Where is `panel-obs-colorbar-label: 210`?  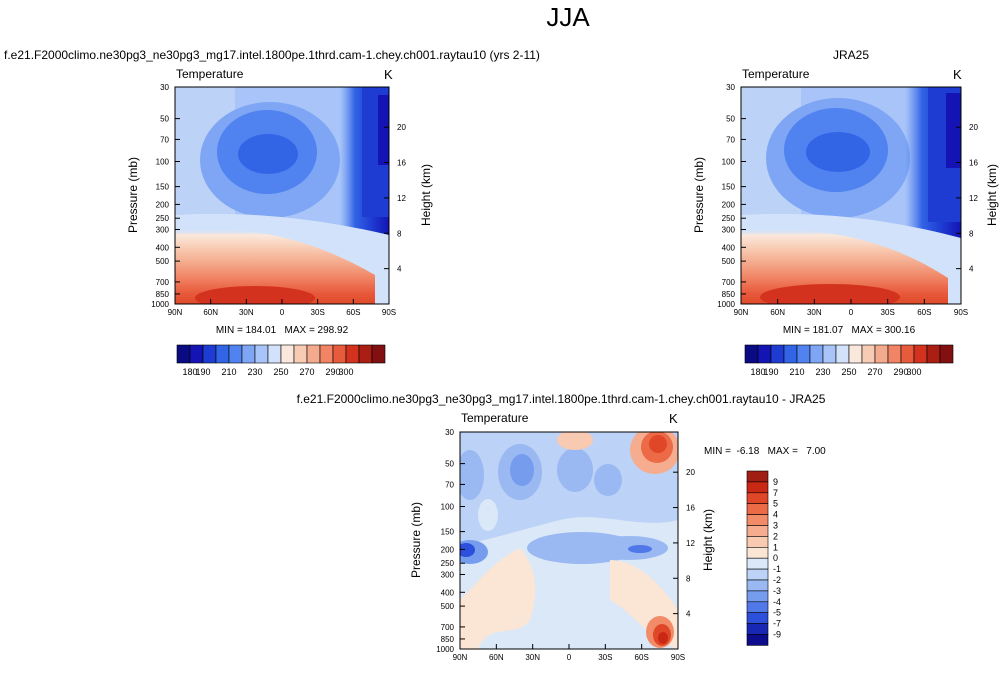 panel-obs-colorbar-label: 210 is located at coordinates (796, 372).